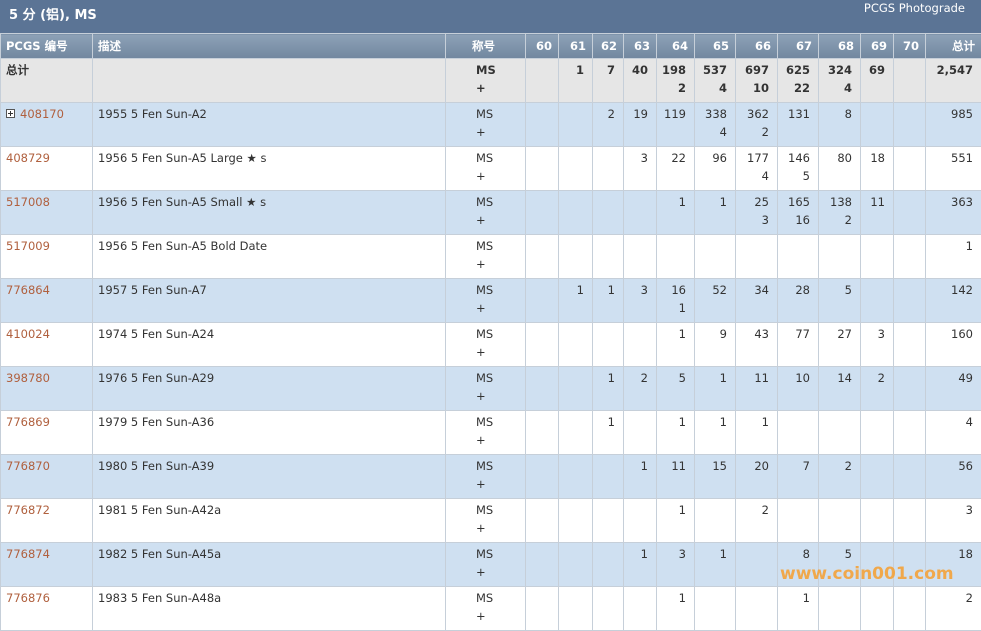 Image resolution: width=981 pixels, height=631 pixels. What do you see at coordinates (835, 70) in the screenshot?
I see `cell-line: 324` at bounding box center [835, 70].